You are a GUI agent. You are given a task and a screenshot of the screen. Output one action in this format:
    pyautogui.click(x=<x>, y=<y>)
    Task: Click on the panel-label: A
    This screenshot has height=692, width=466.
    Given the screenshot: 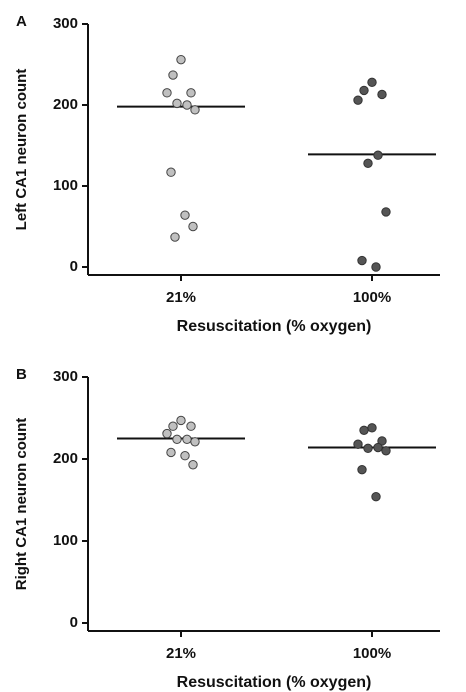 What is the action you would take?
    pyautogui.click(x=21, y=21)
    